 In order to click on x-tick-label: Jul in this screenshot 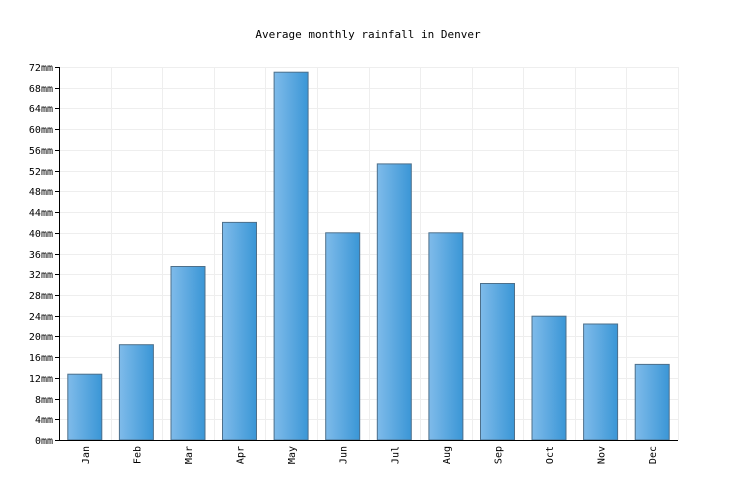, I will do `click(395, 455)`.